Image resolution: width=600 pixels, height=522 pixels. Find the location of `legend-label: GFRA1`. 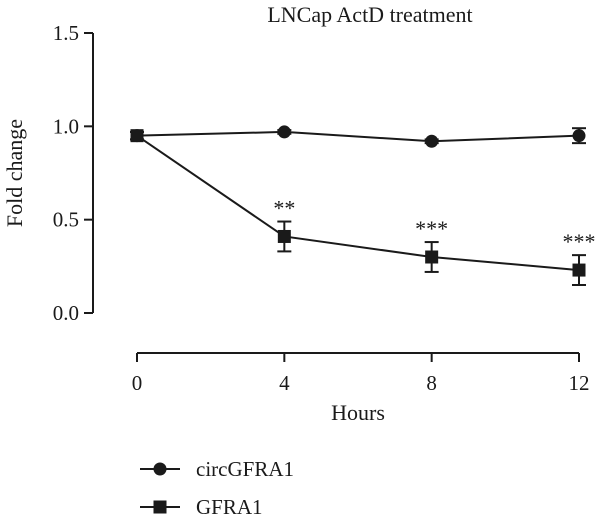

legend-label: GFRA1 is located at coordinates (229, 507).